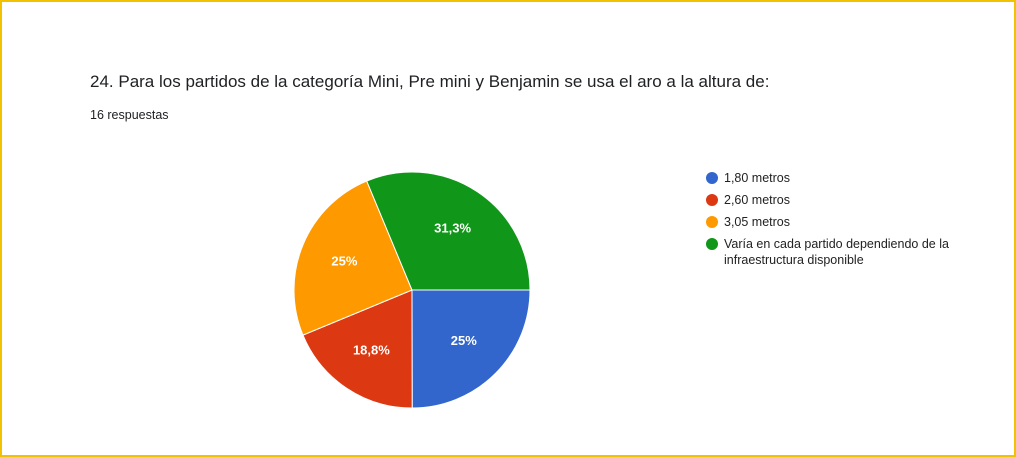 The width and height of the screenshot is (1016, 457). Describe the element at coordinates (757, 222) in the screenshot. I see `legend-label: 3,05 metros` at that location.